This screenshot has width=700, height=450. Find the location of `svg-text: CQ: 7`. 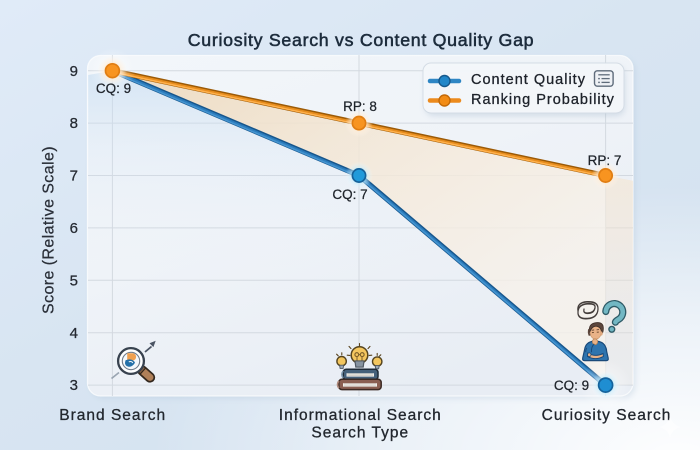

svg-text: CQ: 7 is located at coordinates (349, 194).